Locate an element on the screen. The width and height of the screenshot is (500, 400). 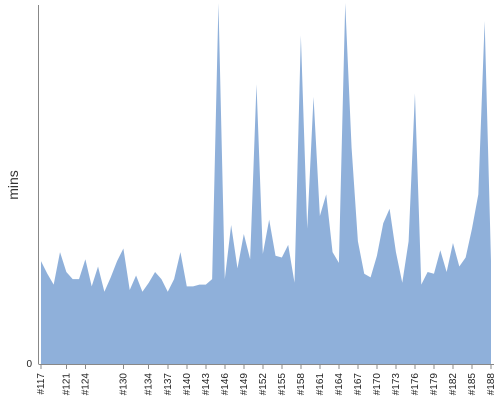
x-tick-label: #173 is located at coordinates (396, 384).